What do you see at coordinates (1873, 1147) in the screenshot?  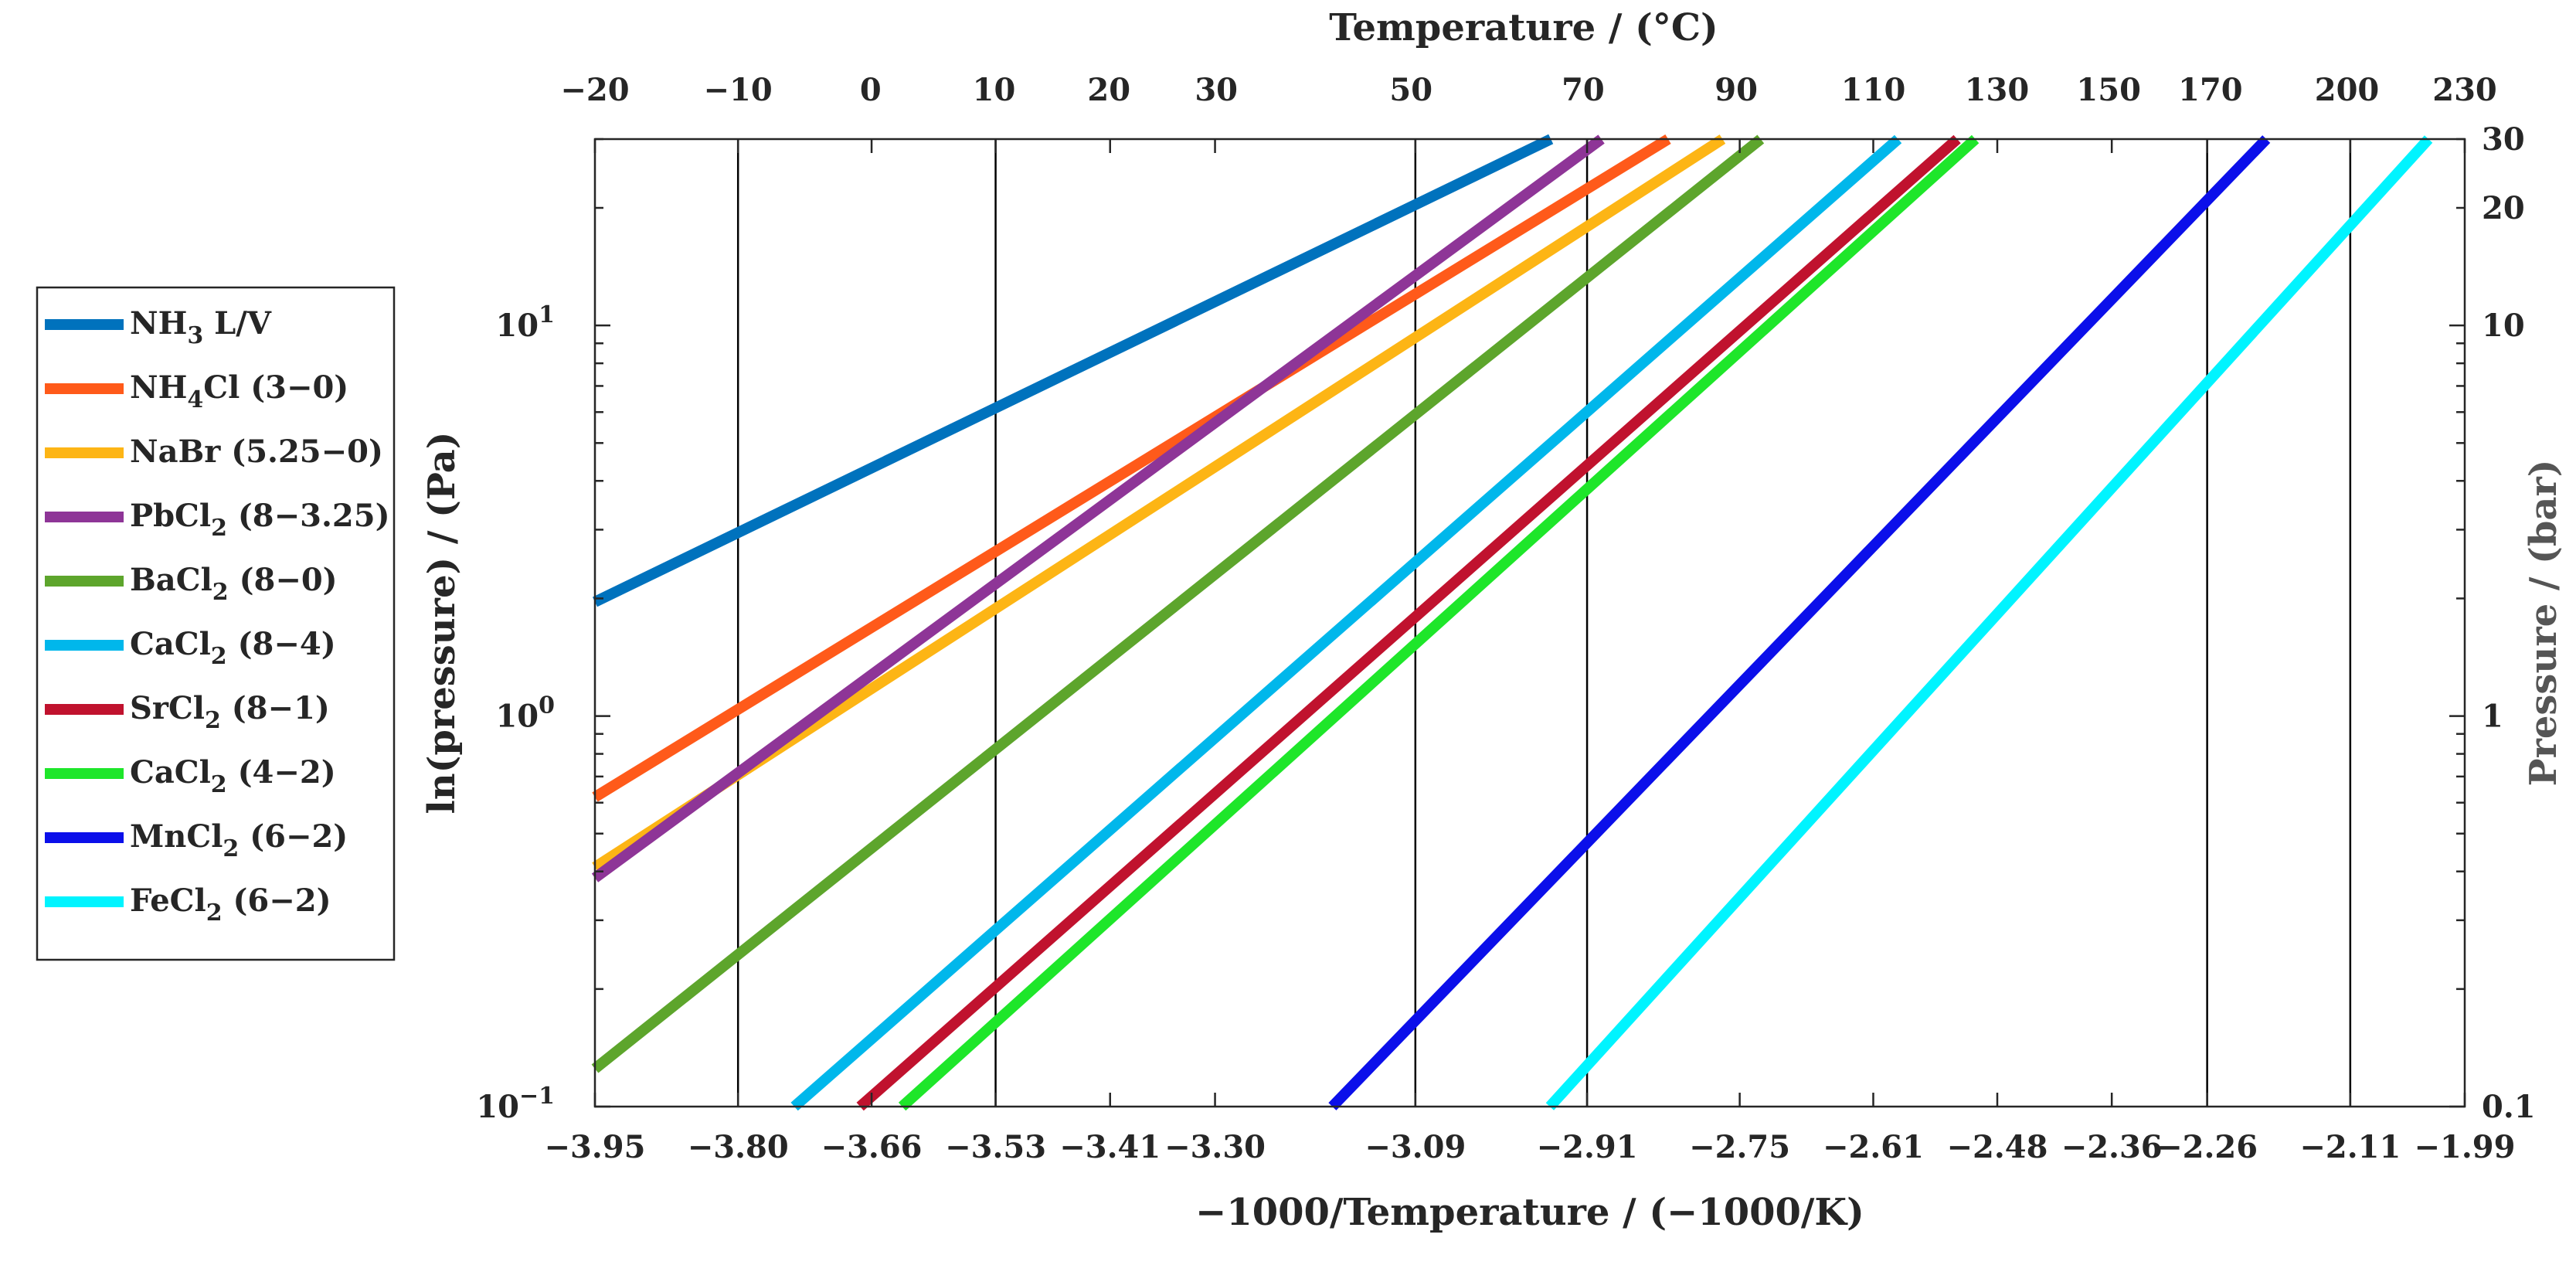 I see `x-tick-label-9: −2.61` at bounding box center [1873, 1147].